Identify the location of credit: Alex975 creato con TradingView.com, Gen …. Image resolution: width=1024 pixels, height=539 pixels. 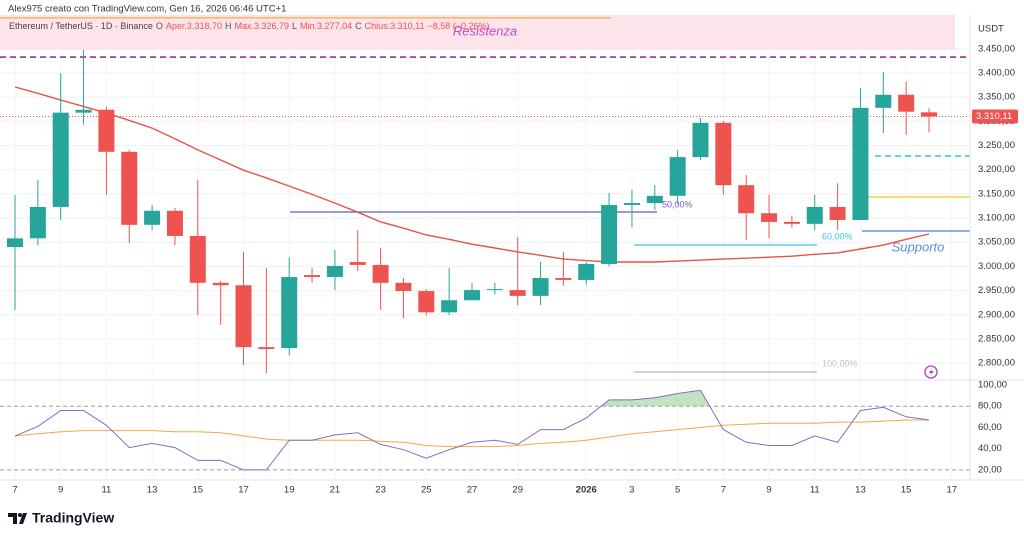
(147, 9).